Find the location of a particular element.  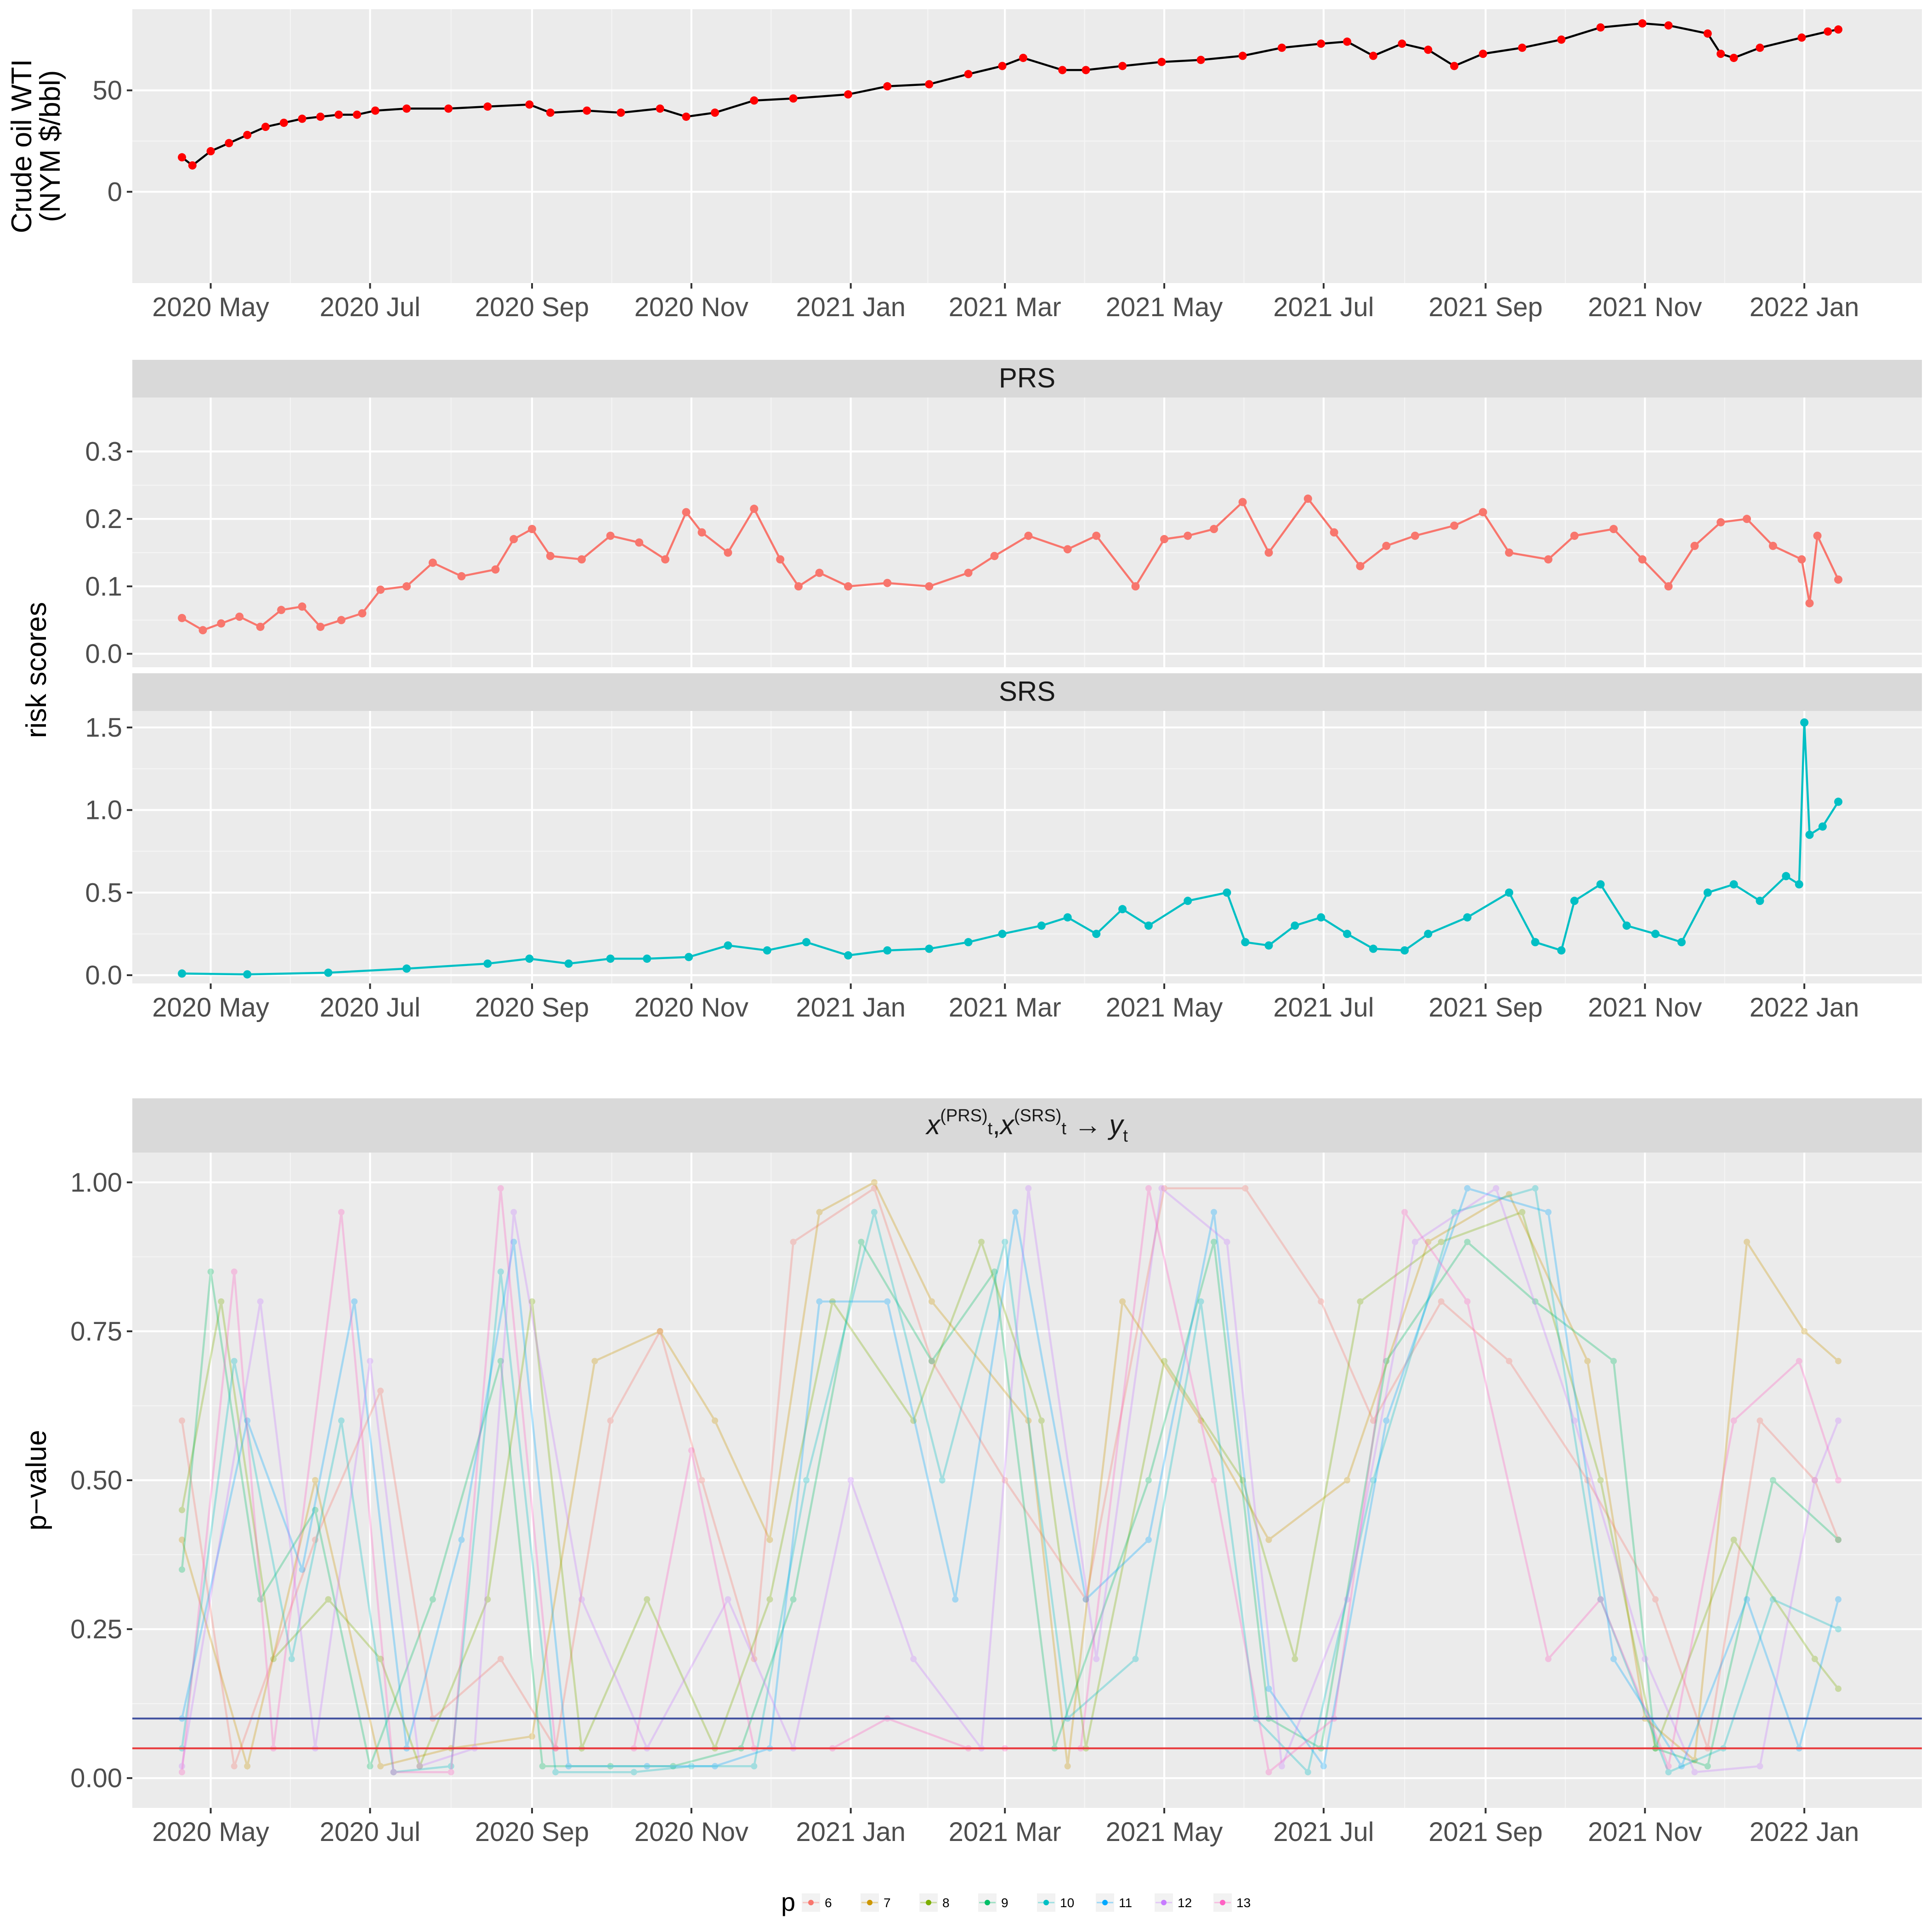

risk-panel-SRS-x-tick-label: 2021 Mar is located at coordinates (1005, 1008).